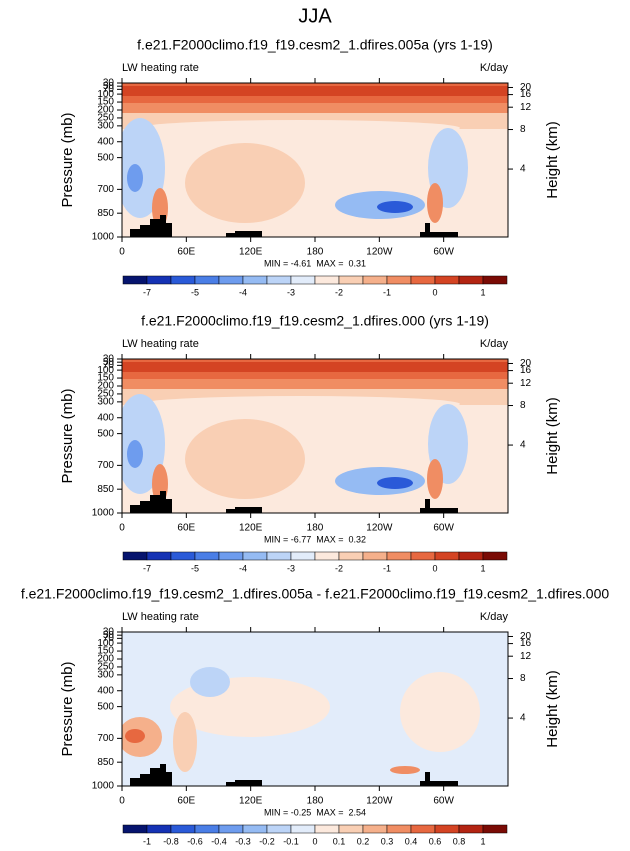  Describe the element at coordinates (105, 189) in the screenshot. I see `y-tick-label: 700` at that location.